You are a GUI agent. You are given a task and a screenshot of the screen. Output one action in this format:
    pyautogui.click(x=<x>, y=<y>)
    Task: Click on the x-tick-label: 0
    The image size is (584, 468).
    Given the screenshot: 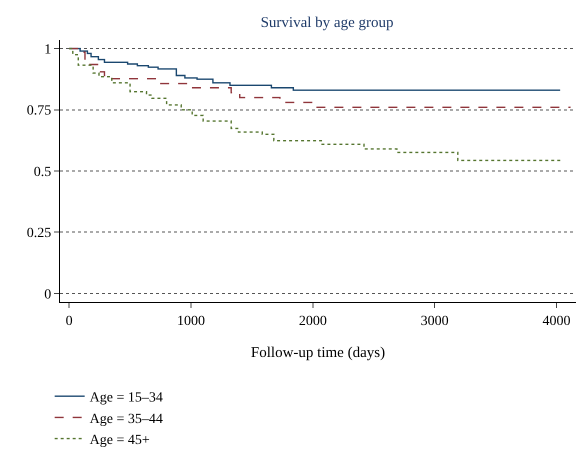 What is the action you would take?
    pyautogui.click(x=69, y=321)
    